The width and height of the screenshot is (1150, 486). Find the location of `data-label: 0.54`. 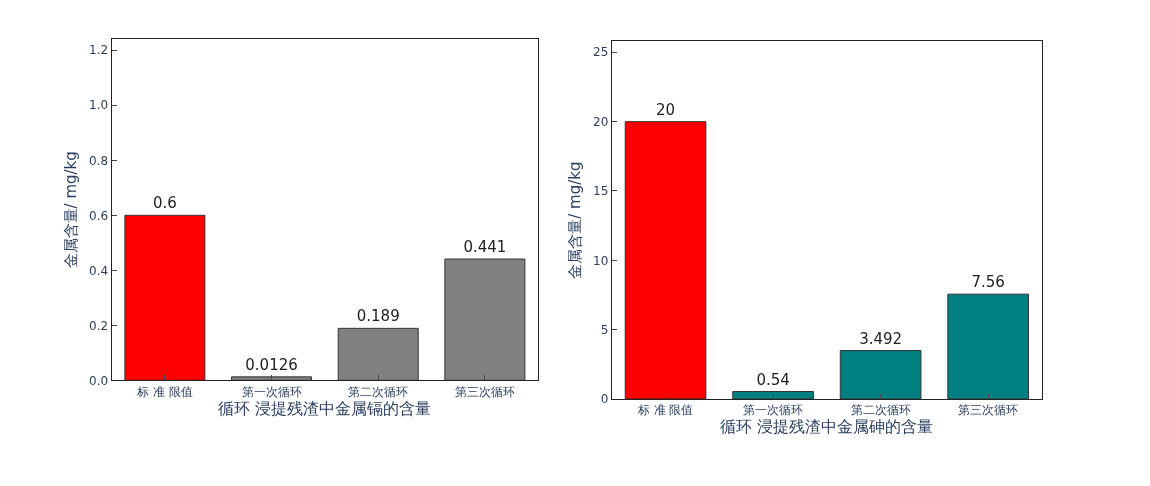

data-label: 0.54 is located at coordinates (773, 379).